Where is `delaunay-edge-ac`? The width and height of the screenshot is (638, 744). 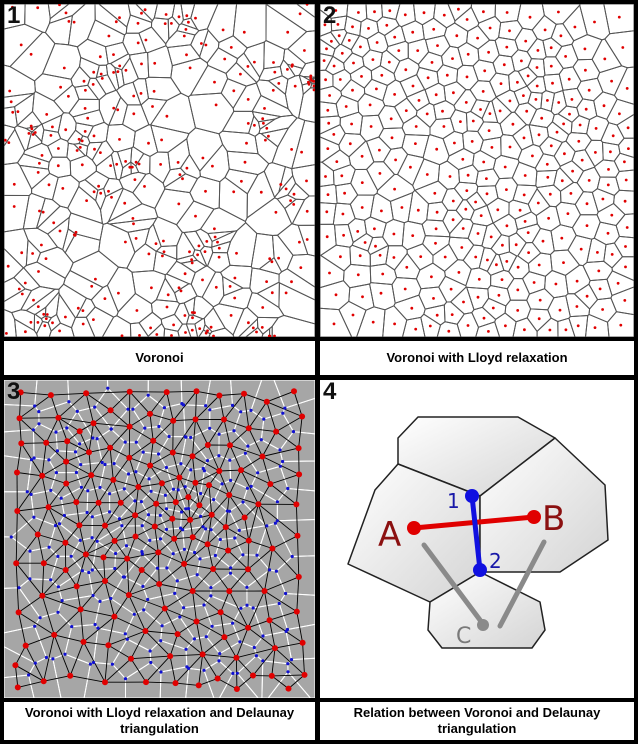
delaunay-edge-ac is located at coordinates (452, 582).